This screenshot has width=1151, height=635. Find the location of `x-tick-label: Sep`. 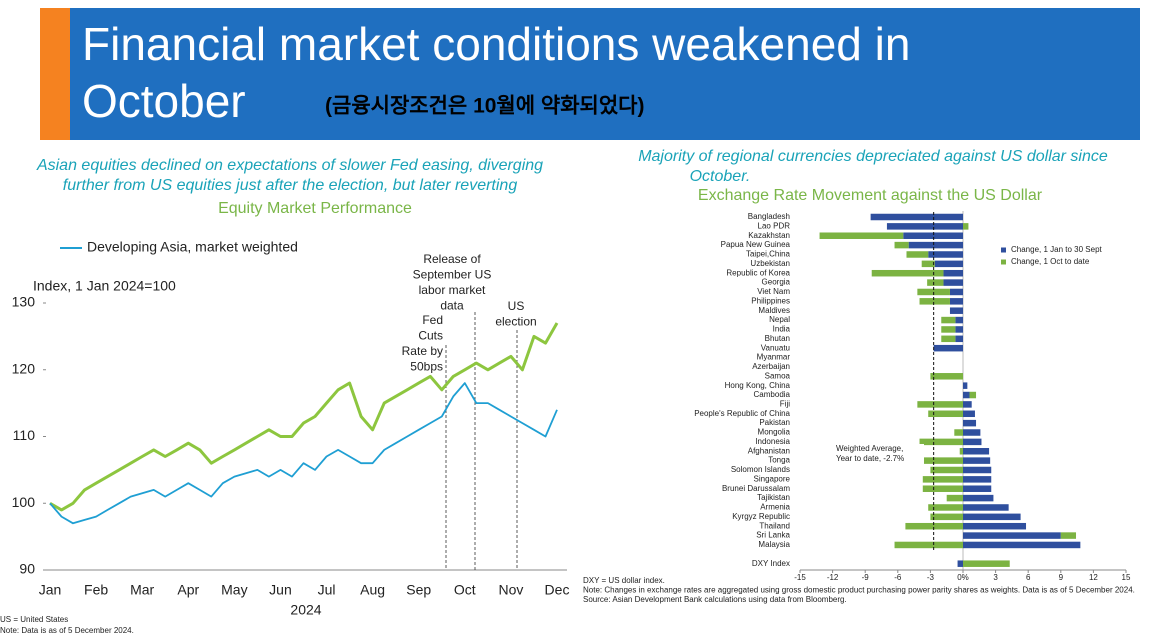

x-tick-label: Sep is located at coordinates (418, 590).